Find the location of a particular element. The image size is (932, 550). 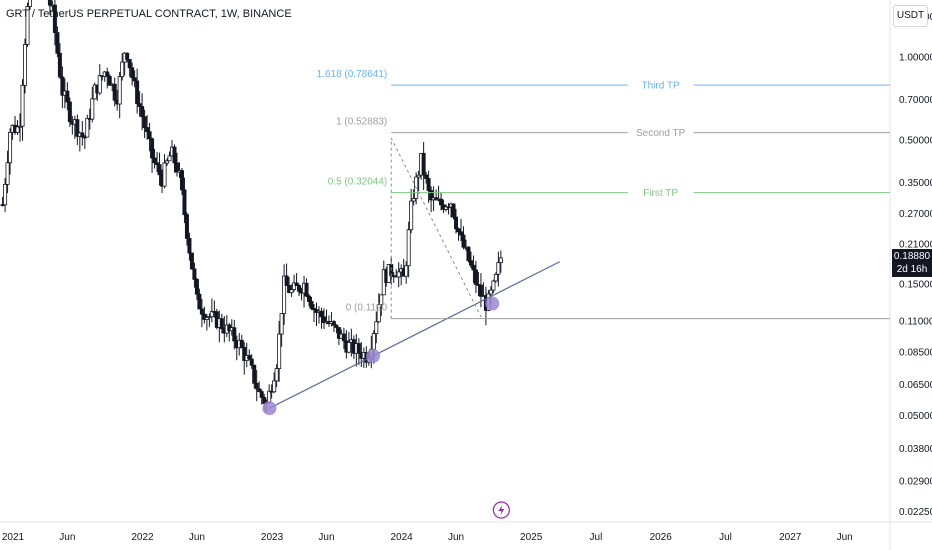

fib-zigzag-dashed is located at coordinates (436, 228).